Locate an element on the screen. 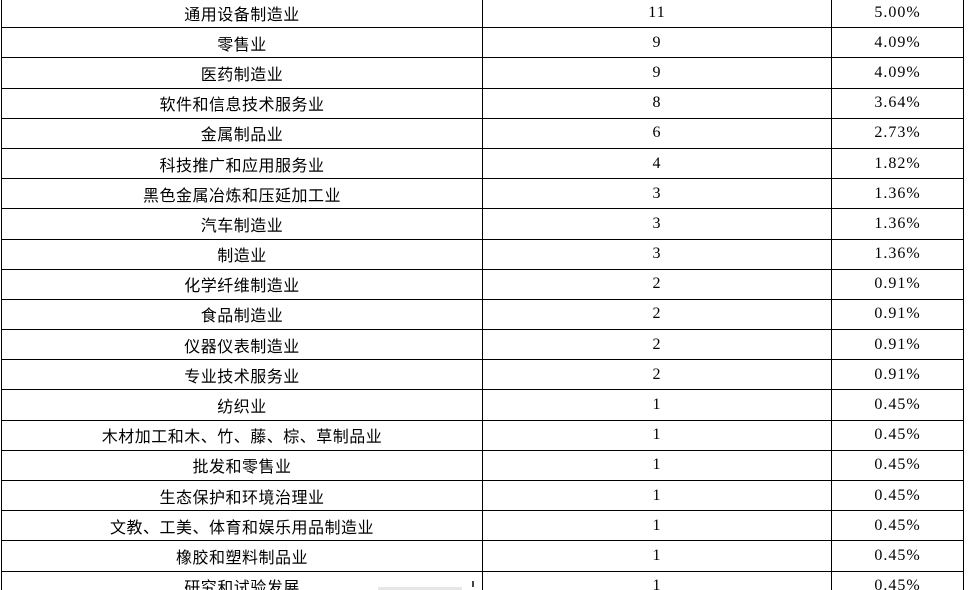  industry-cell: 制造业 is located at coordinates (242, 254).